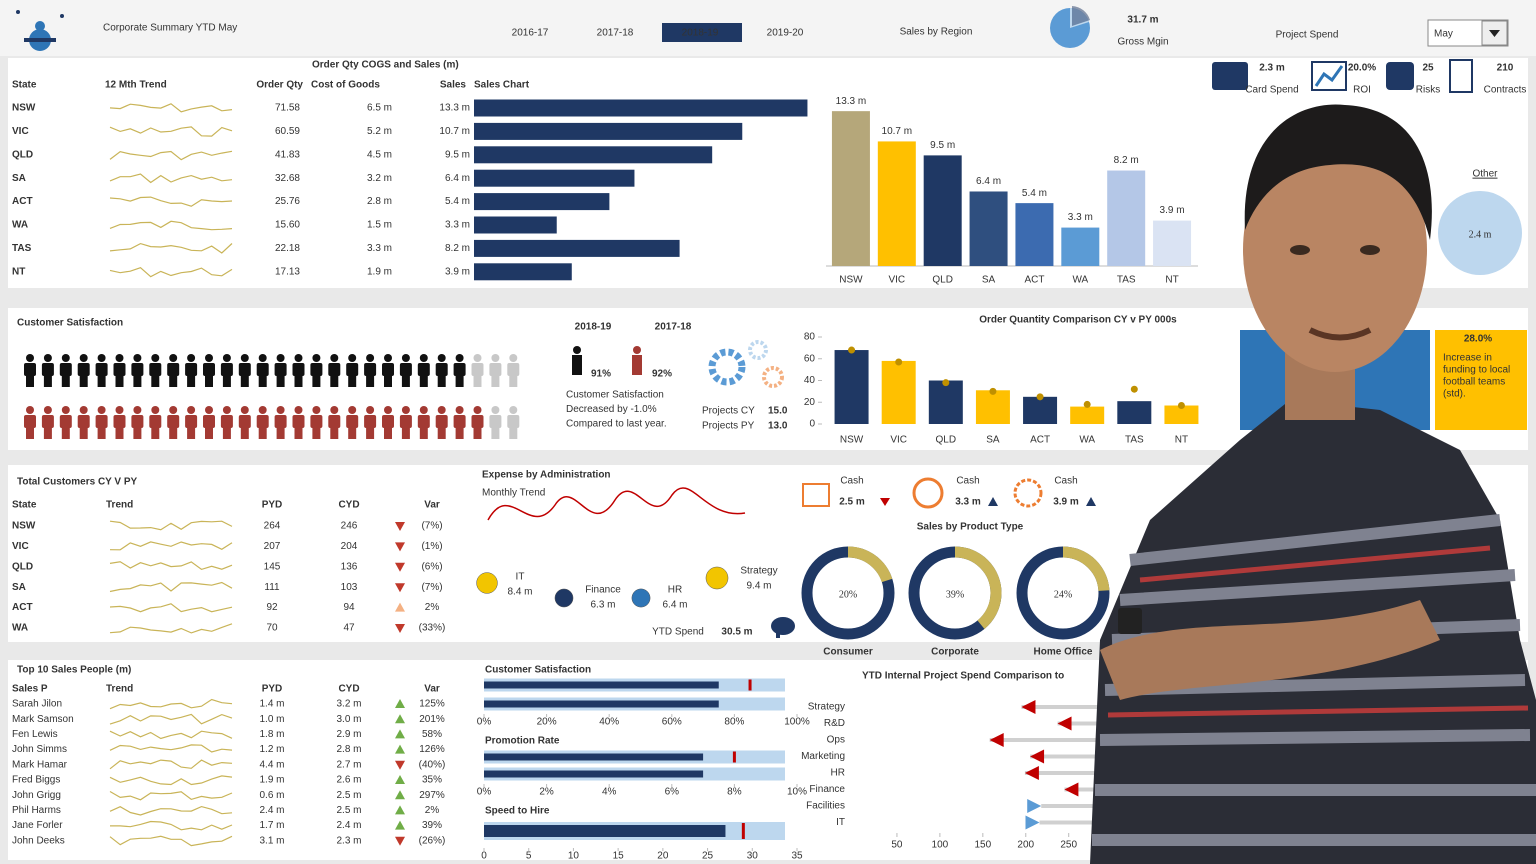  What do you see at coordinates (1080, 217) in the screenshot?
I see `data-label: 3.3 m` at bounding box center [1080, 217].